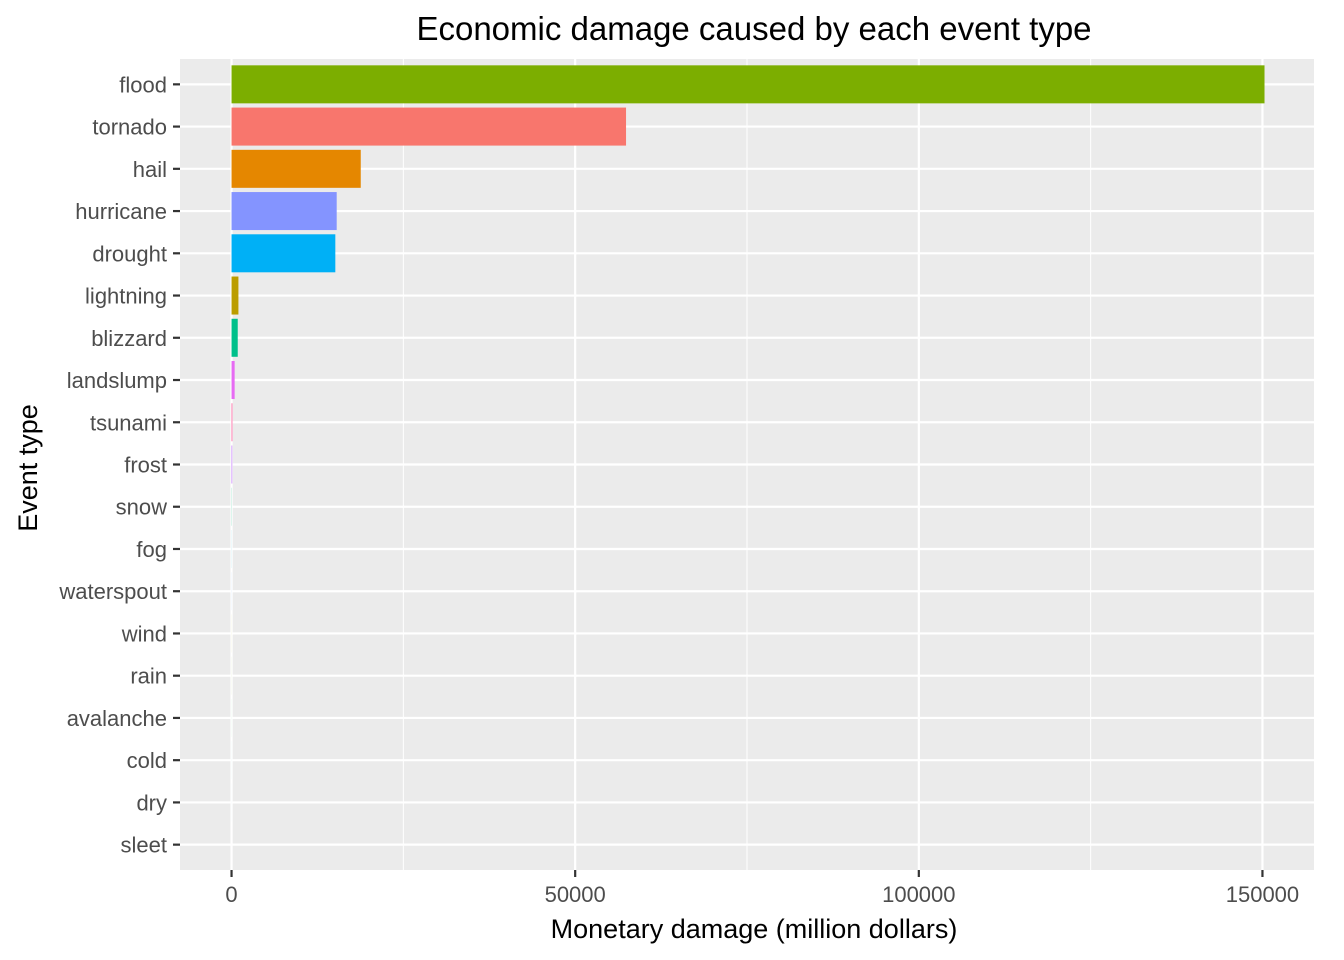 This screenshot has width=1344, height=960. Describe the element at coordinates (28, 468) in the screenshot. I see `y-axis-title: Event type` at that location.